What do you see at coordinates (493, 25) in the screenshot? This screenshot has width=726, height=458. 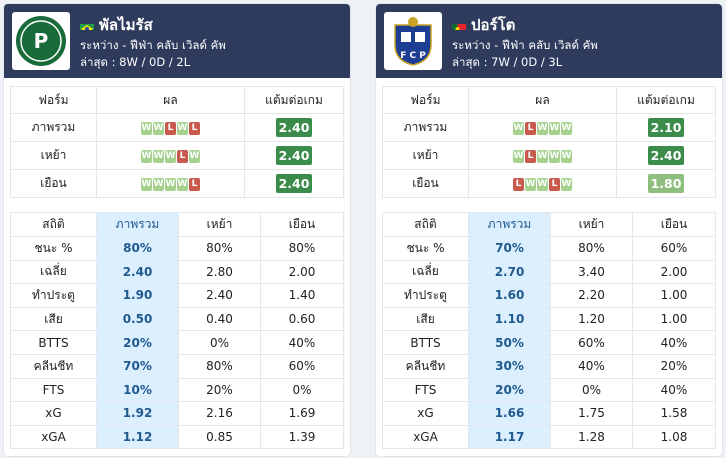 I see `team-name-label: ปอร์โต` at bounding box center [493, 25].